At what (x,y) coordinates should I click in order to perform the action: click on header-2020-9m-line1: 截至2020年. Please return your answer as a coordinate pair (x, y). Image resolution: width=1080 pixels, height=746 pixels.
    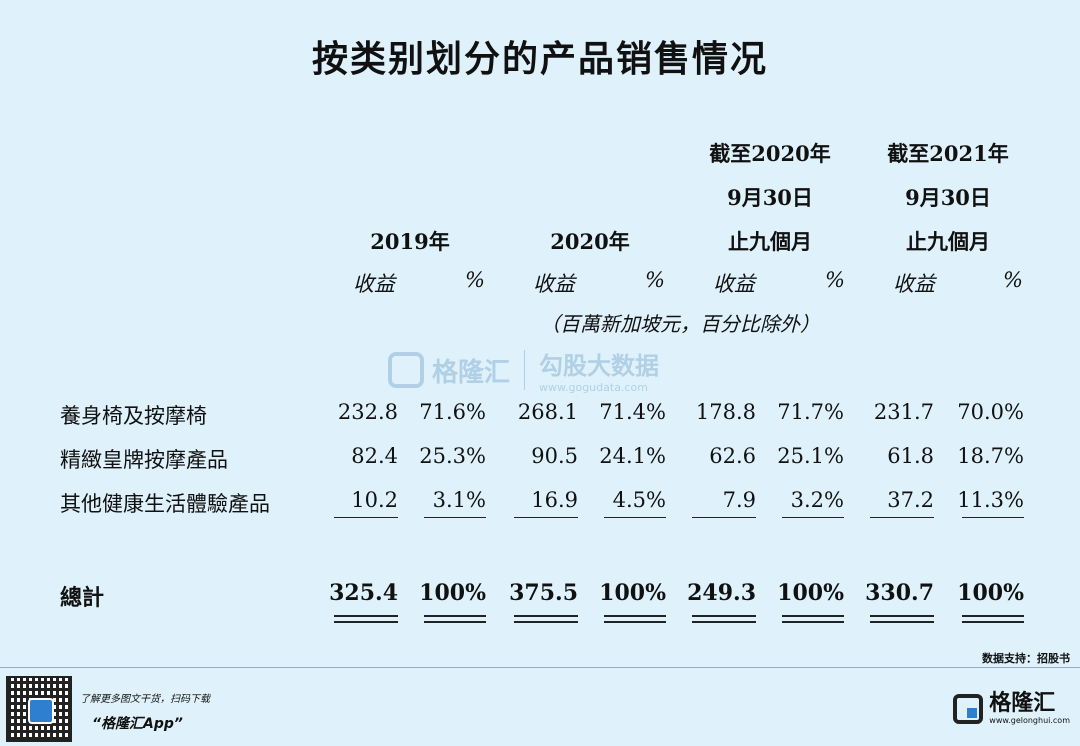
    Looking at the image, I should click on (770, 153).